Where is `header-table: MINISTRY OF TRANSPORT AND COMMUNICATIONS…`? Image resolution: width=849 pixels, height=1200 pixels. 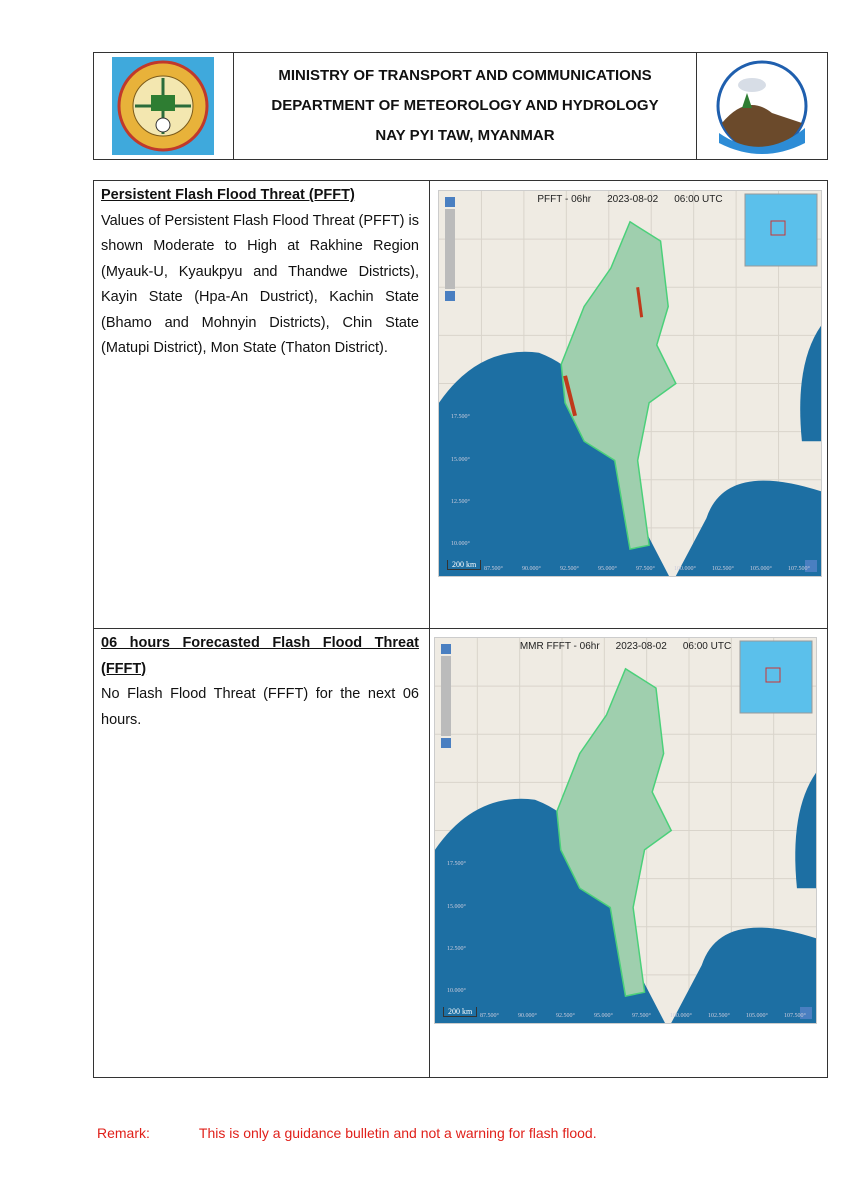 header-table: MINISTRY OF TRANSPORT AND COMMUNICATIONS… is located at coordinates (460, 106).